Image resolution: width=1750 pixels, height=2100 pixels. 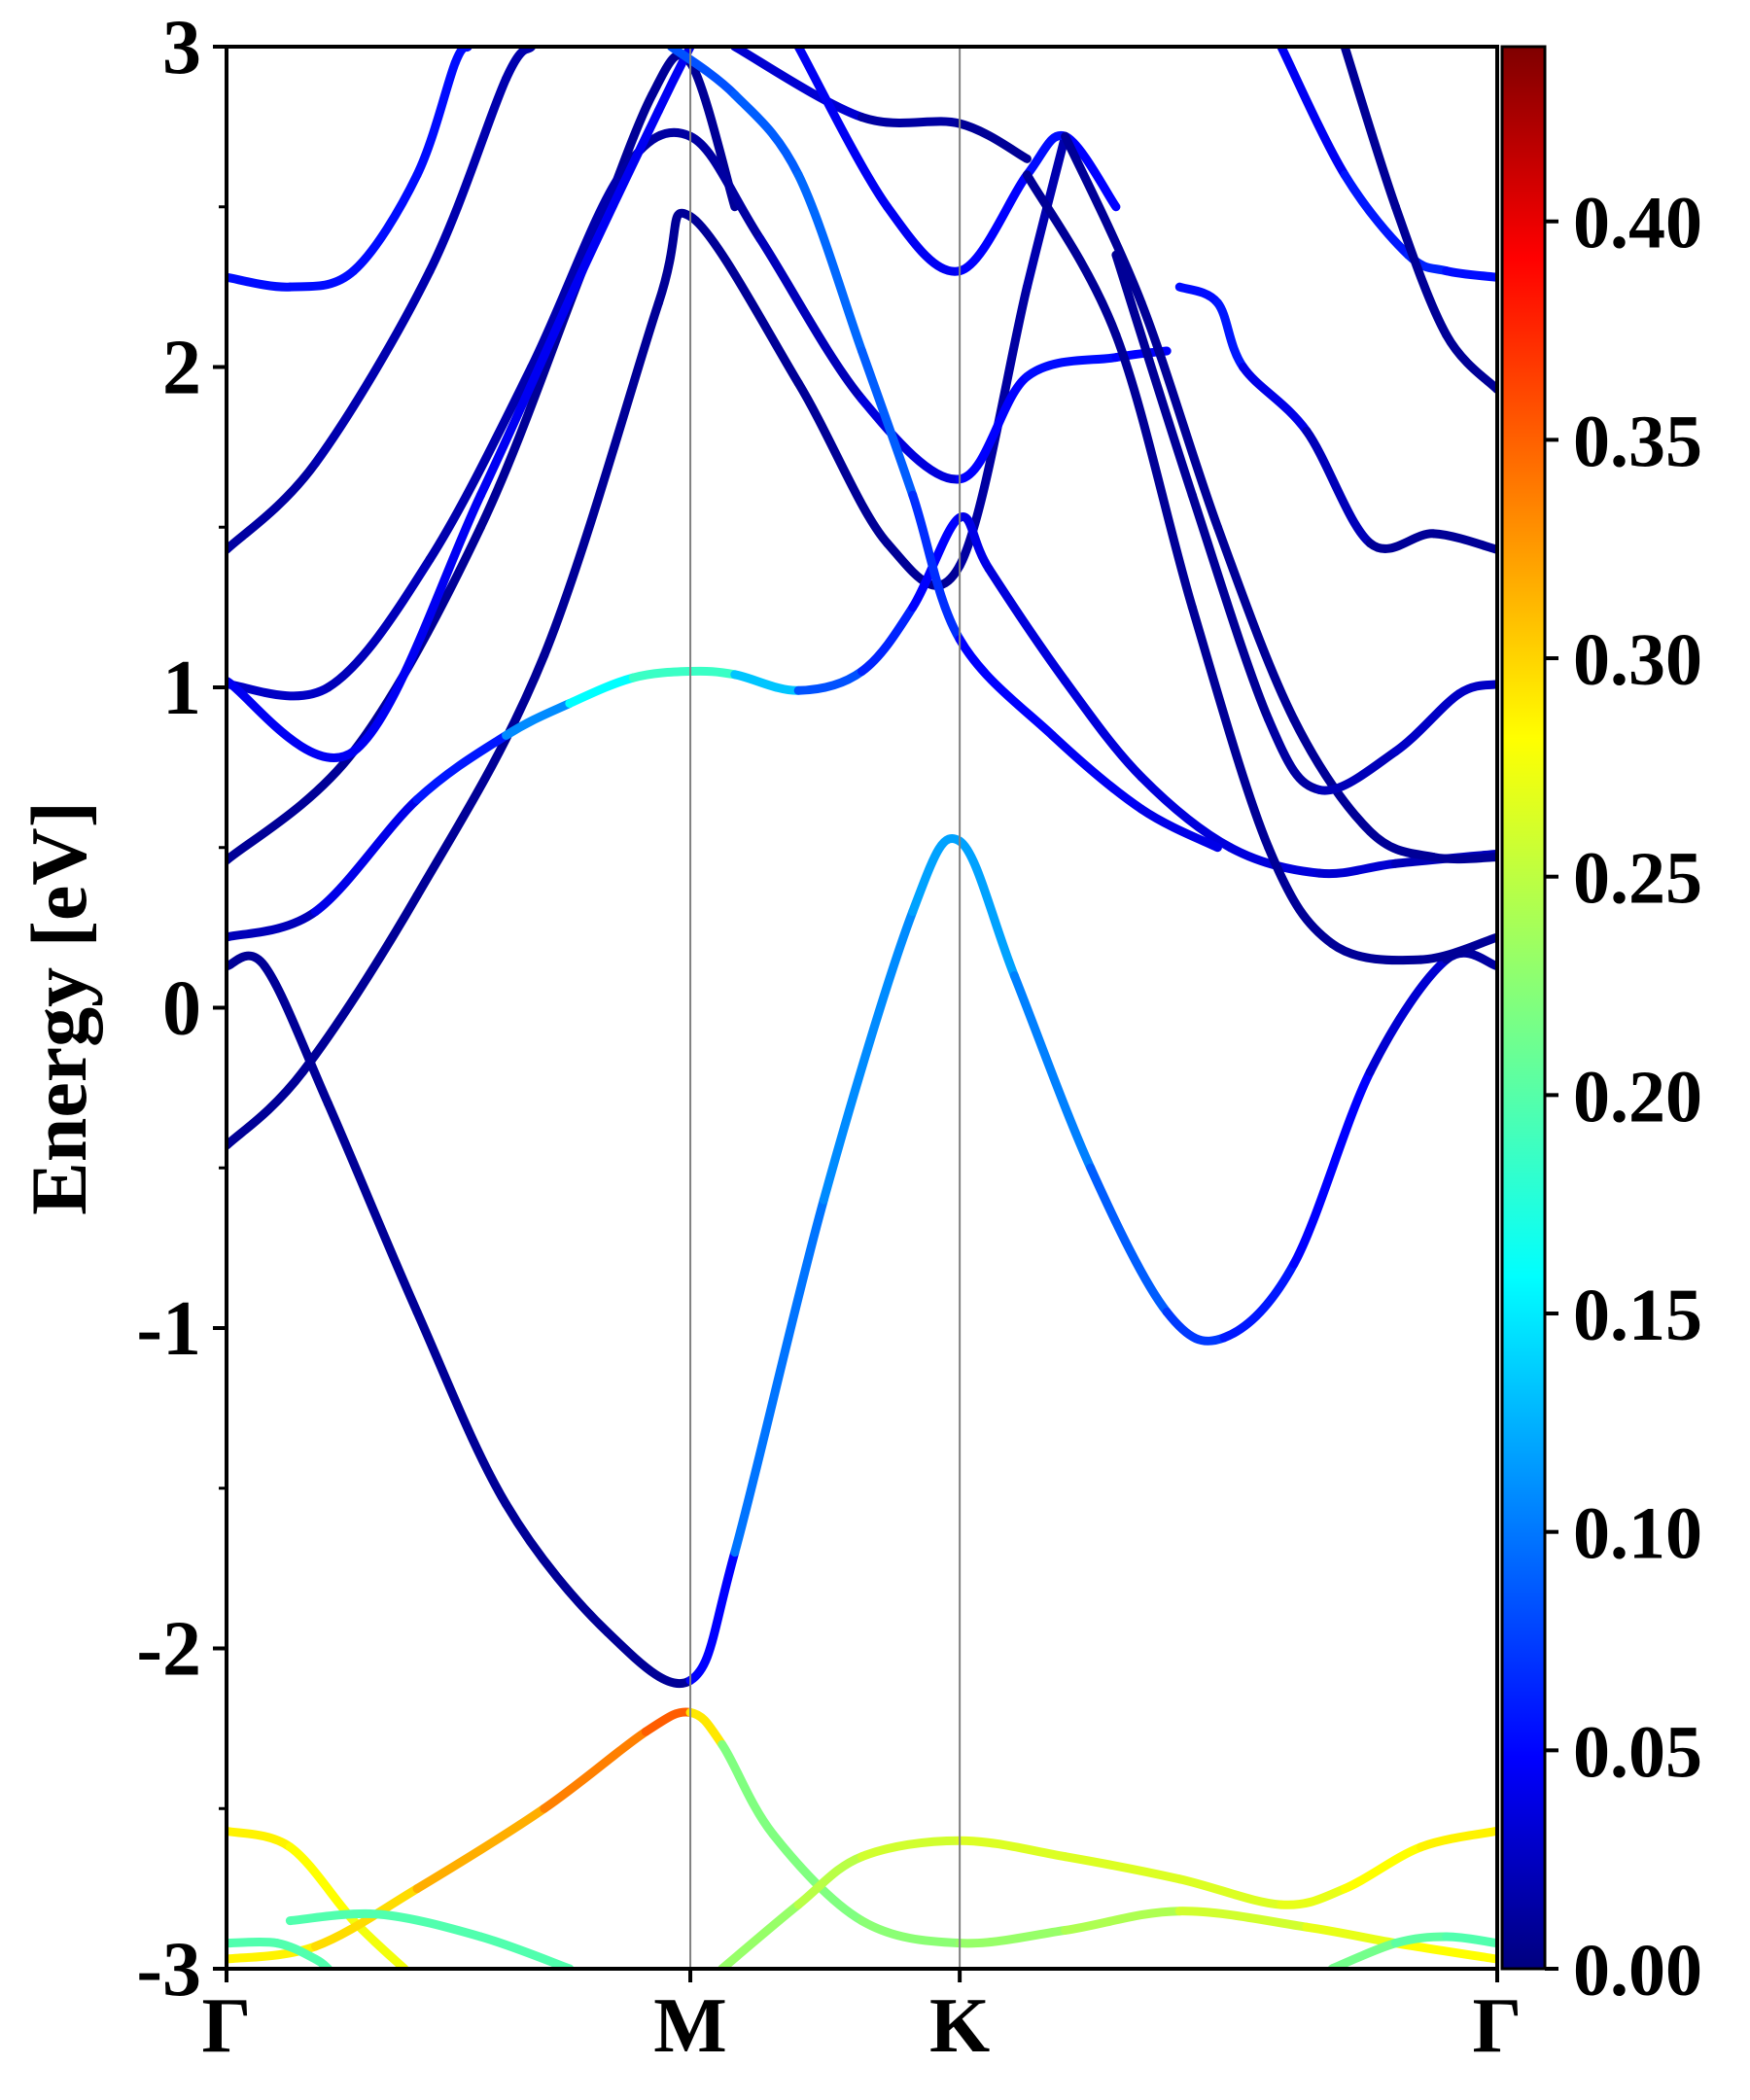 What do you see at coordinates (1637, 1097) in the screenshot?
I see `colorbar-tick-label: 0.20` at bounding box center [1637, 1097].